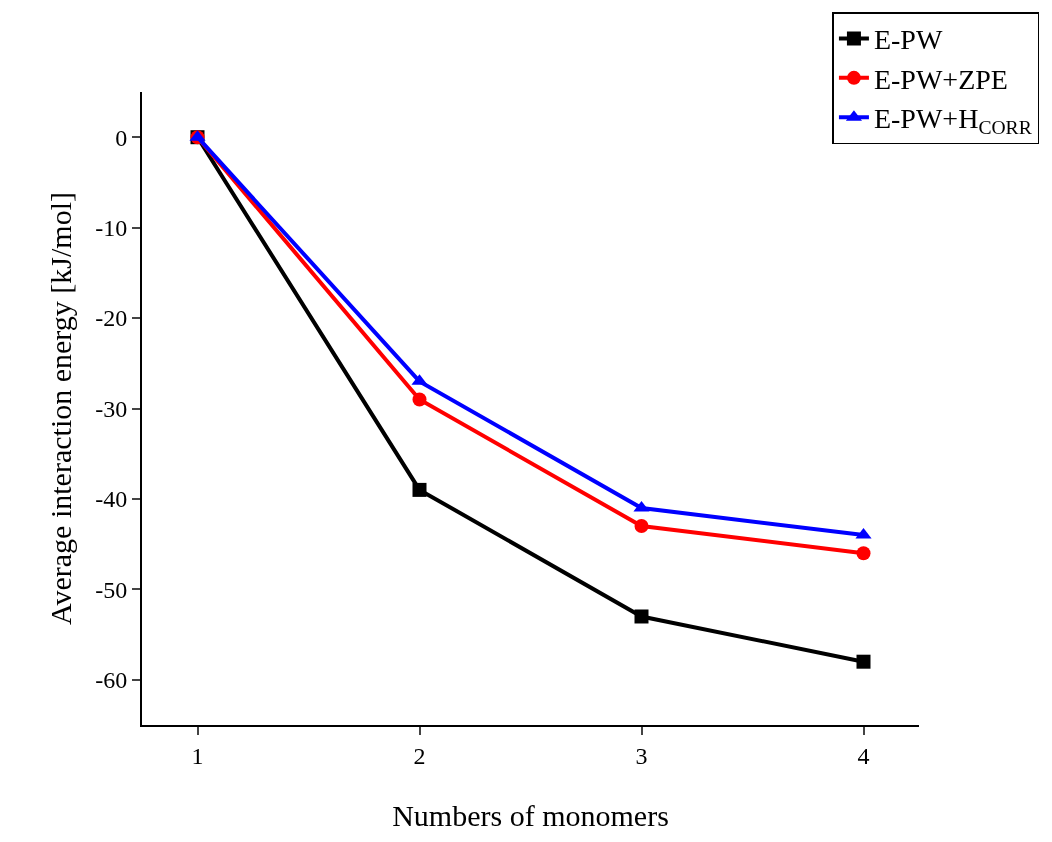 The height and width of the screenshot is (842, 1052). What do you see at coordinates (641, 755) in the screenshot?
I see `x-tick-label: 3` at bounding box center [641, 755].